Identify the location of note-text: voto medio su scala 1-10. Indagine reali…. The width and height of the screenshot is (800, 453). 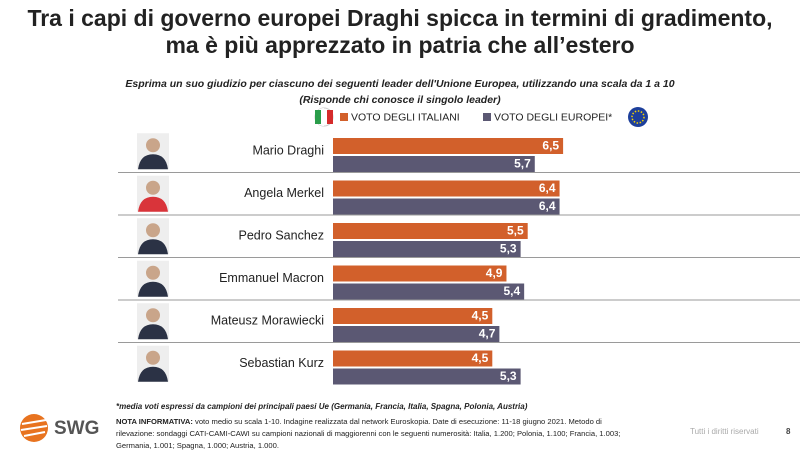
(397, 421).